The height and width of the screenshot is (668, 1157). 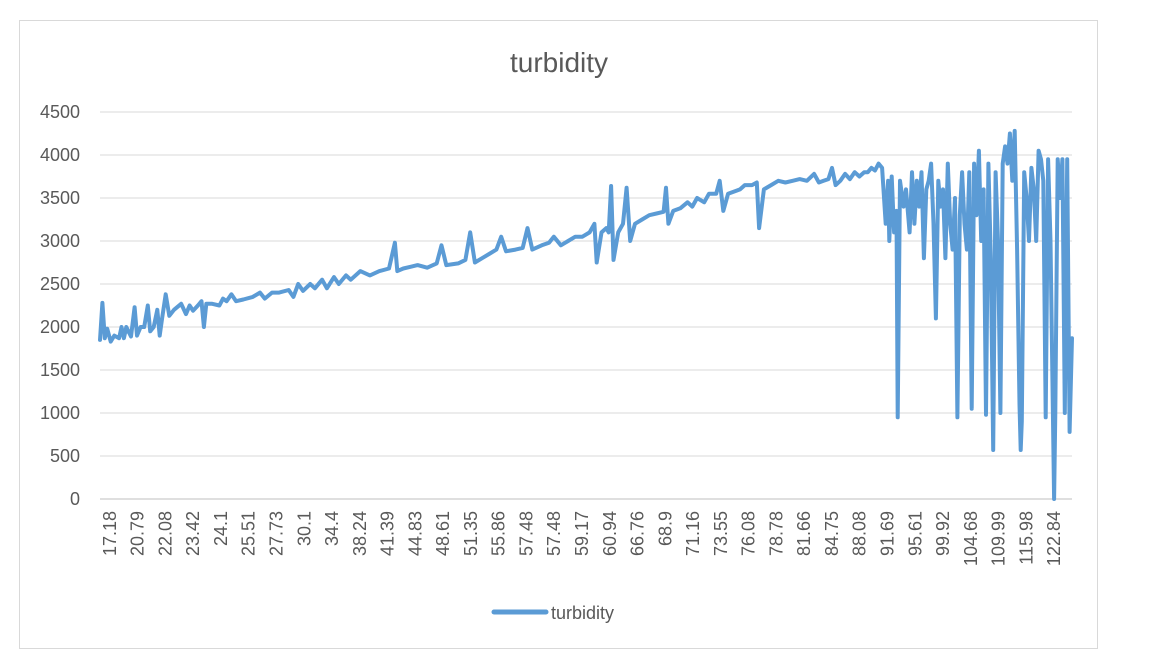 I want to click on x-tick-label: 23.42, so click(x=193, y=533).